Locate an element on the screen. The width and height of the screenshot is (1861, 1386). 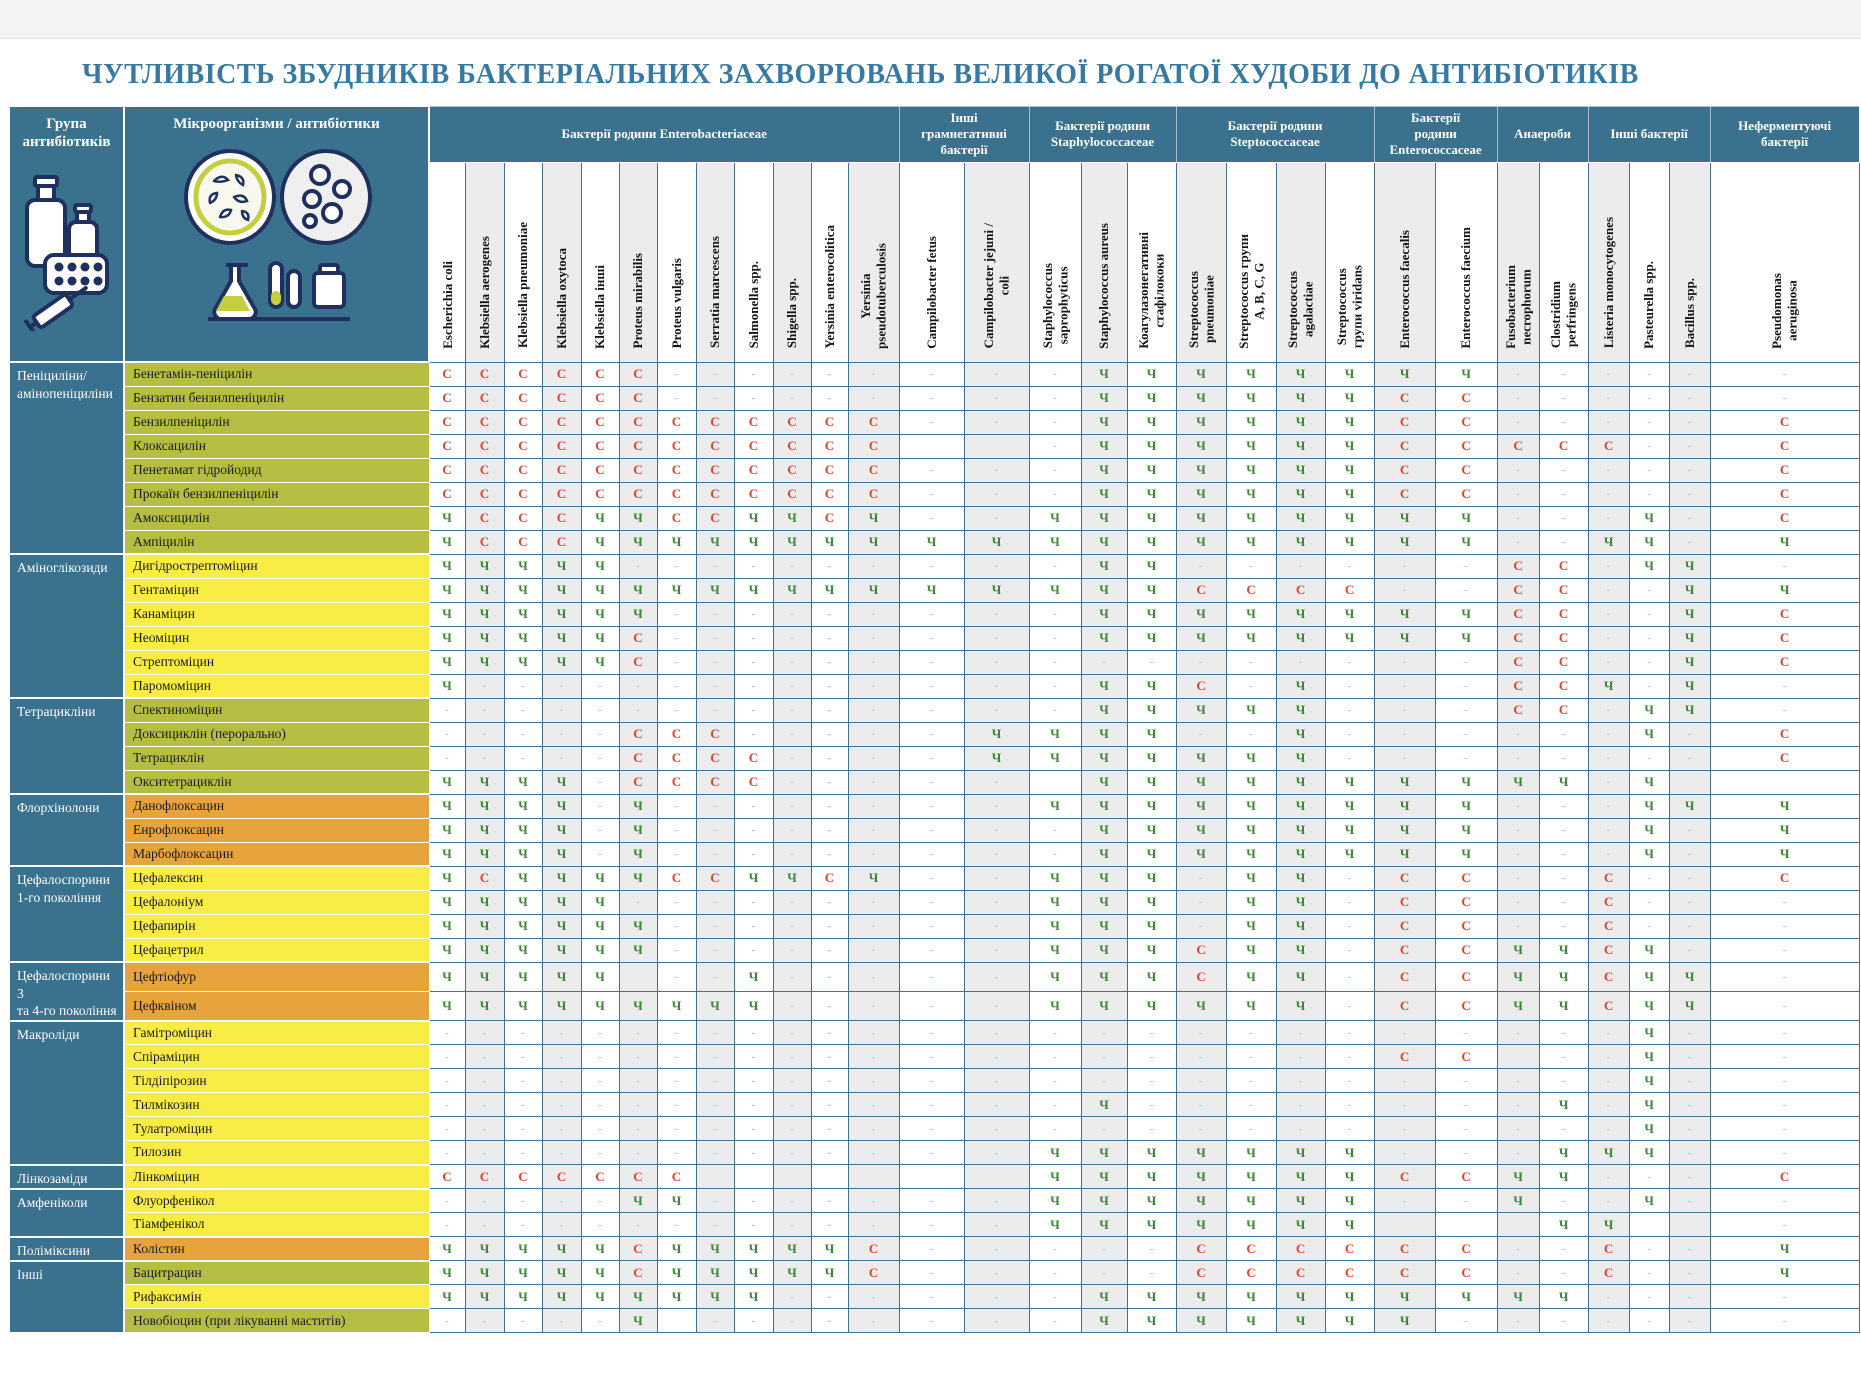
bacteria-name-label: Yersinia pseudotuberculosis is located at coordinates (873, 295).